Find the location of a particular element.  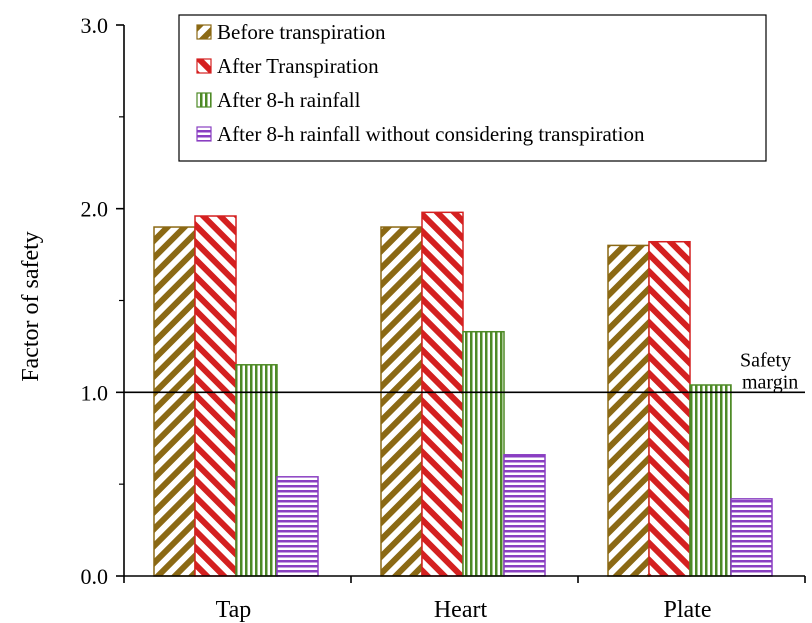

y-tick-label: 3.0 is located at coordinates (95, 25).